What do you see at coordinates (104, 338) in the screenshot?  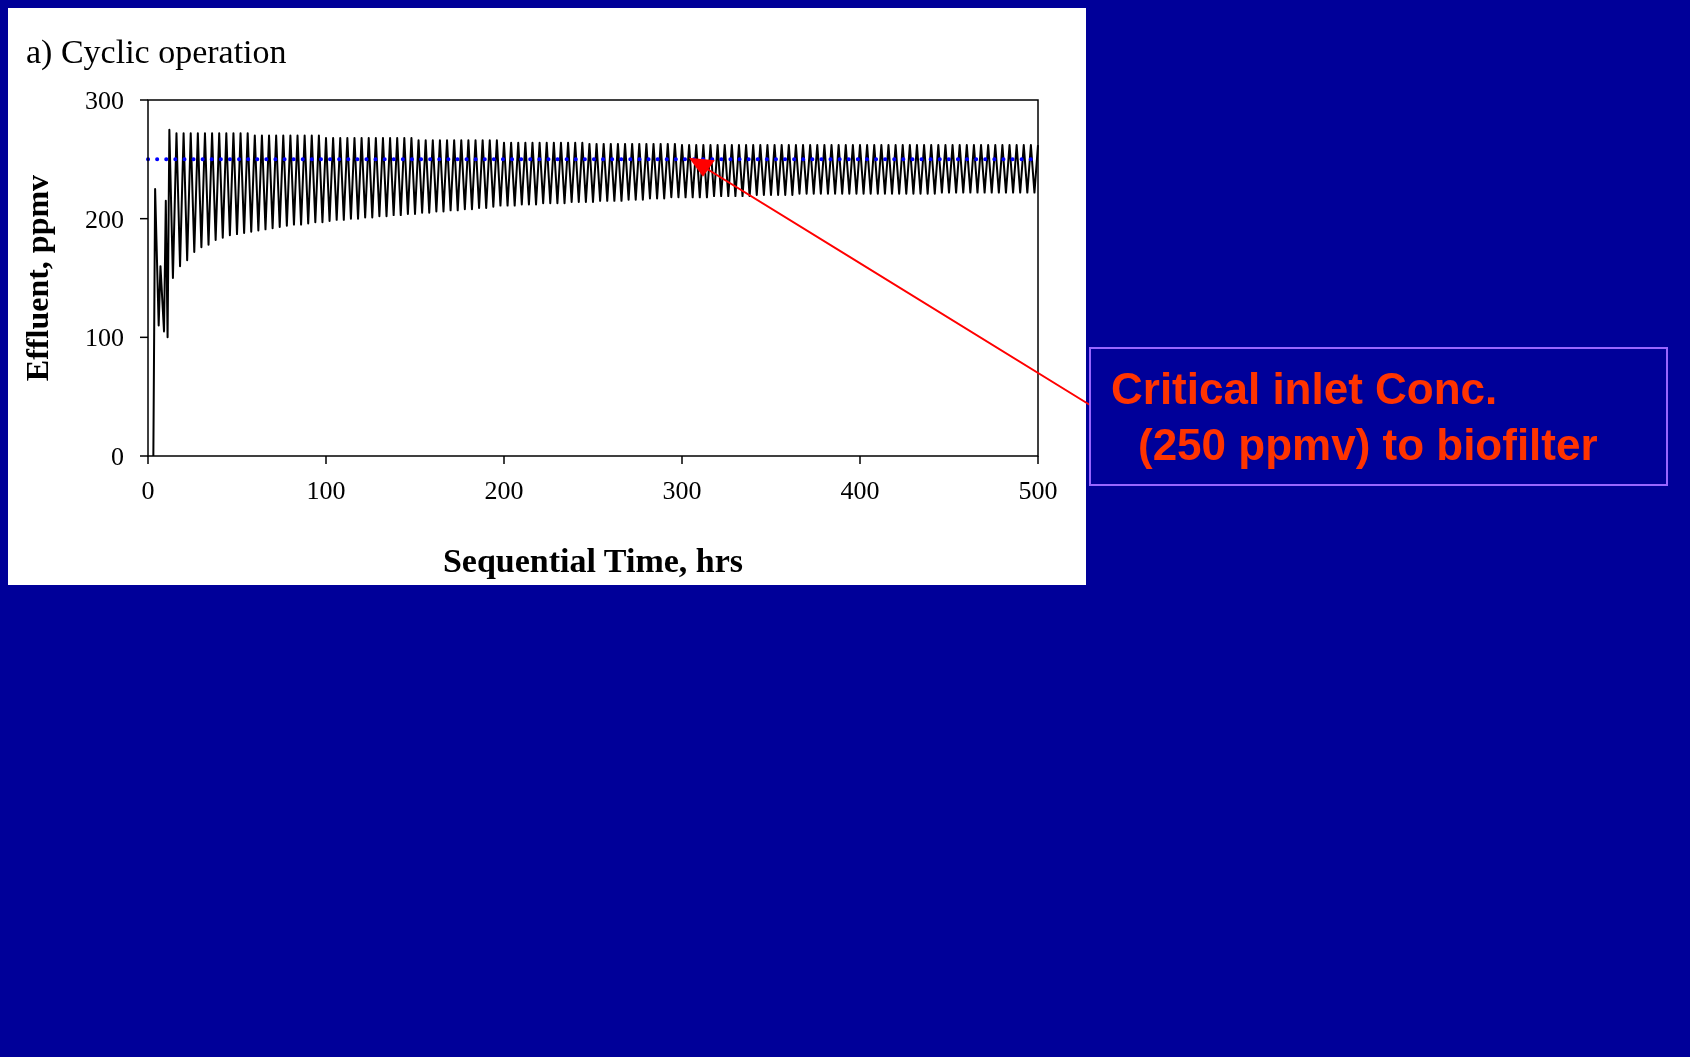 I see `y-tick-label: 100` at bounding box center [104, 338].